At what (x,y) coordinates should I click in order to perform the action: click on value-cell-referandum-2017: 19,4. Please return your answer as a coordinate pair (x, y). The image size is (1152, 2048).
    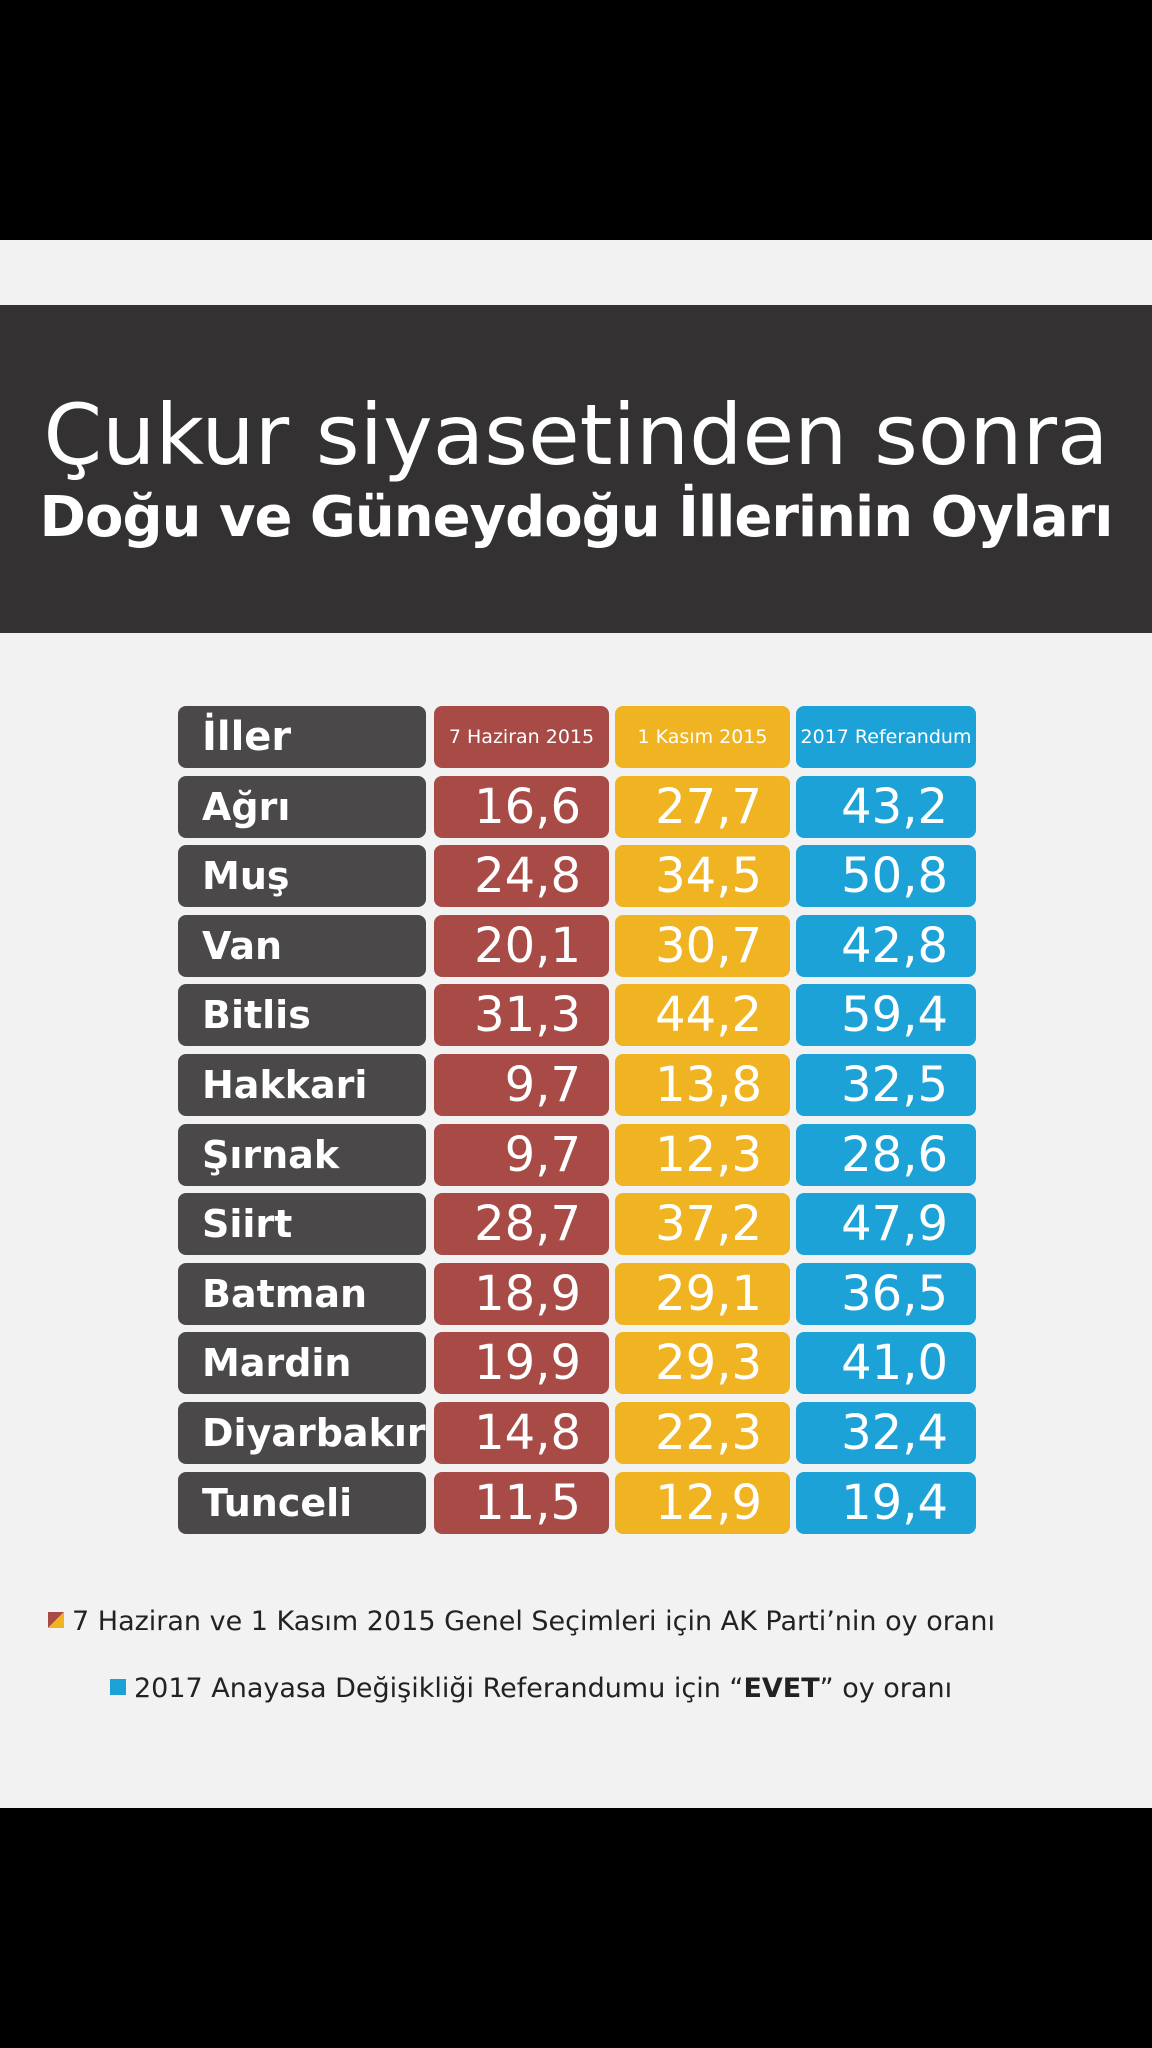
    Looking at the image, I should click on (886, 1502).